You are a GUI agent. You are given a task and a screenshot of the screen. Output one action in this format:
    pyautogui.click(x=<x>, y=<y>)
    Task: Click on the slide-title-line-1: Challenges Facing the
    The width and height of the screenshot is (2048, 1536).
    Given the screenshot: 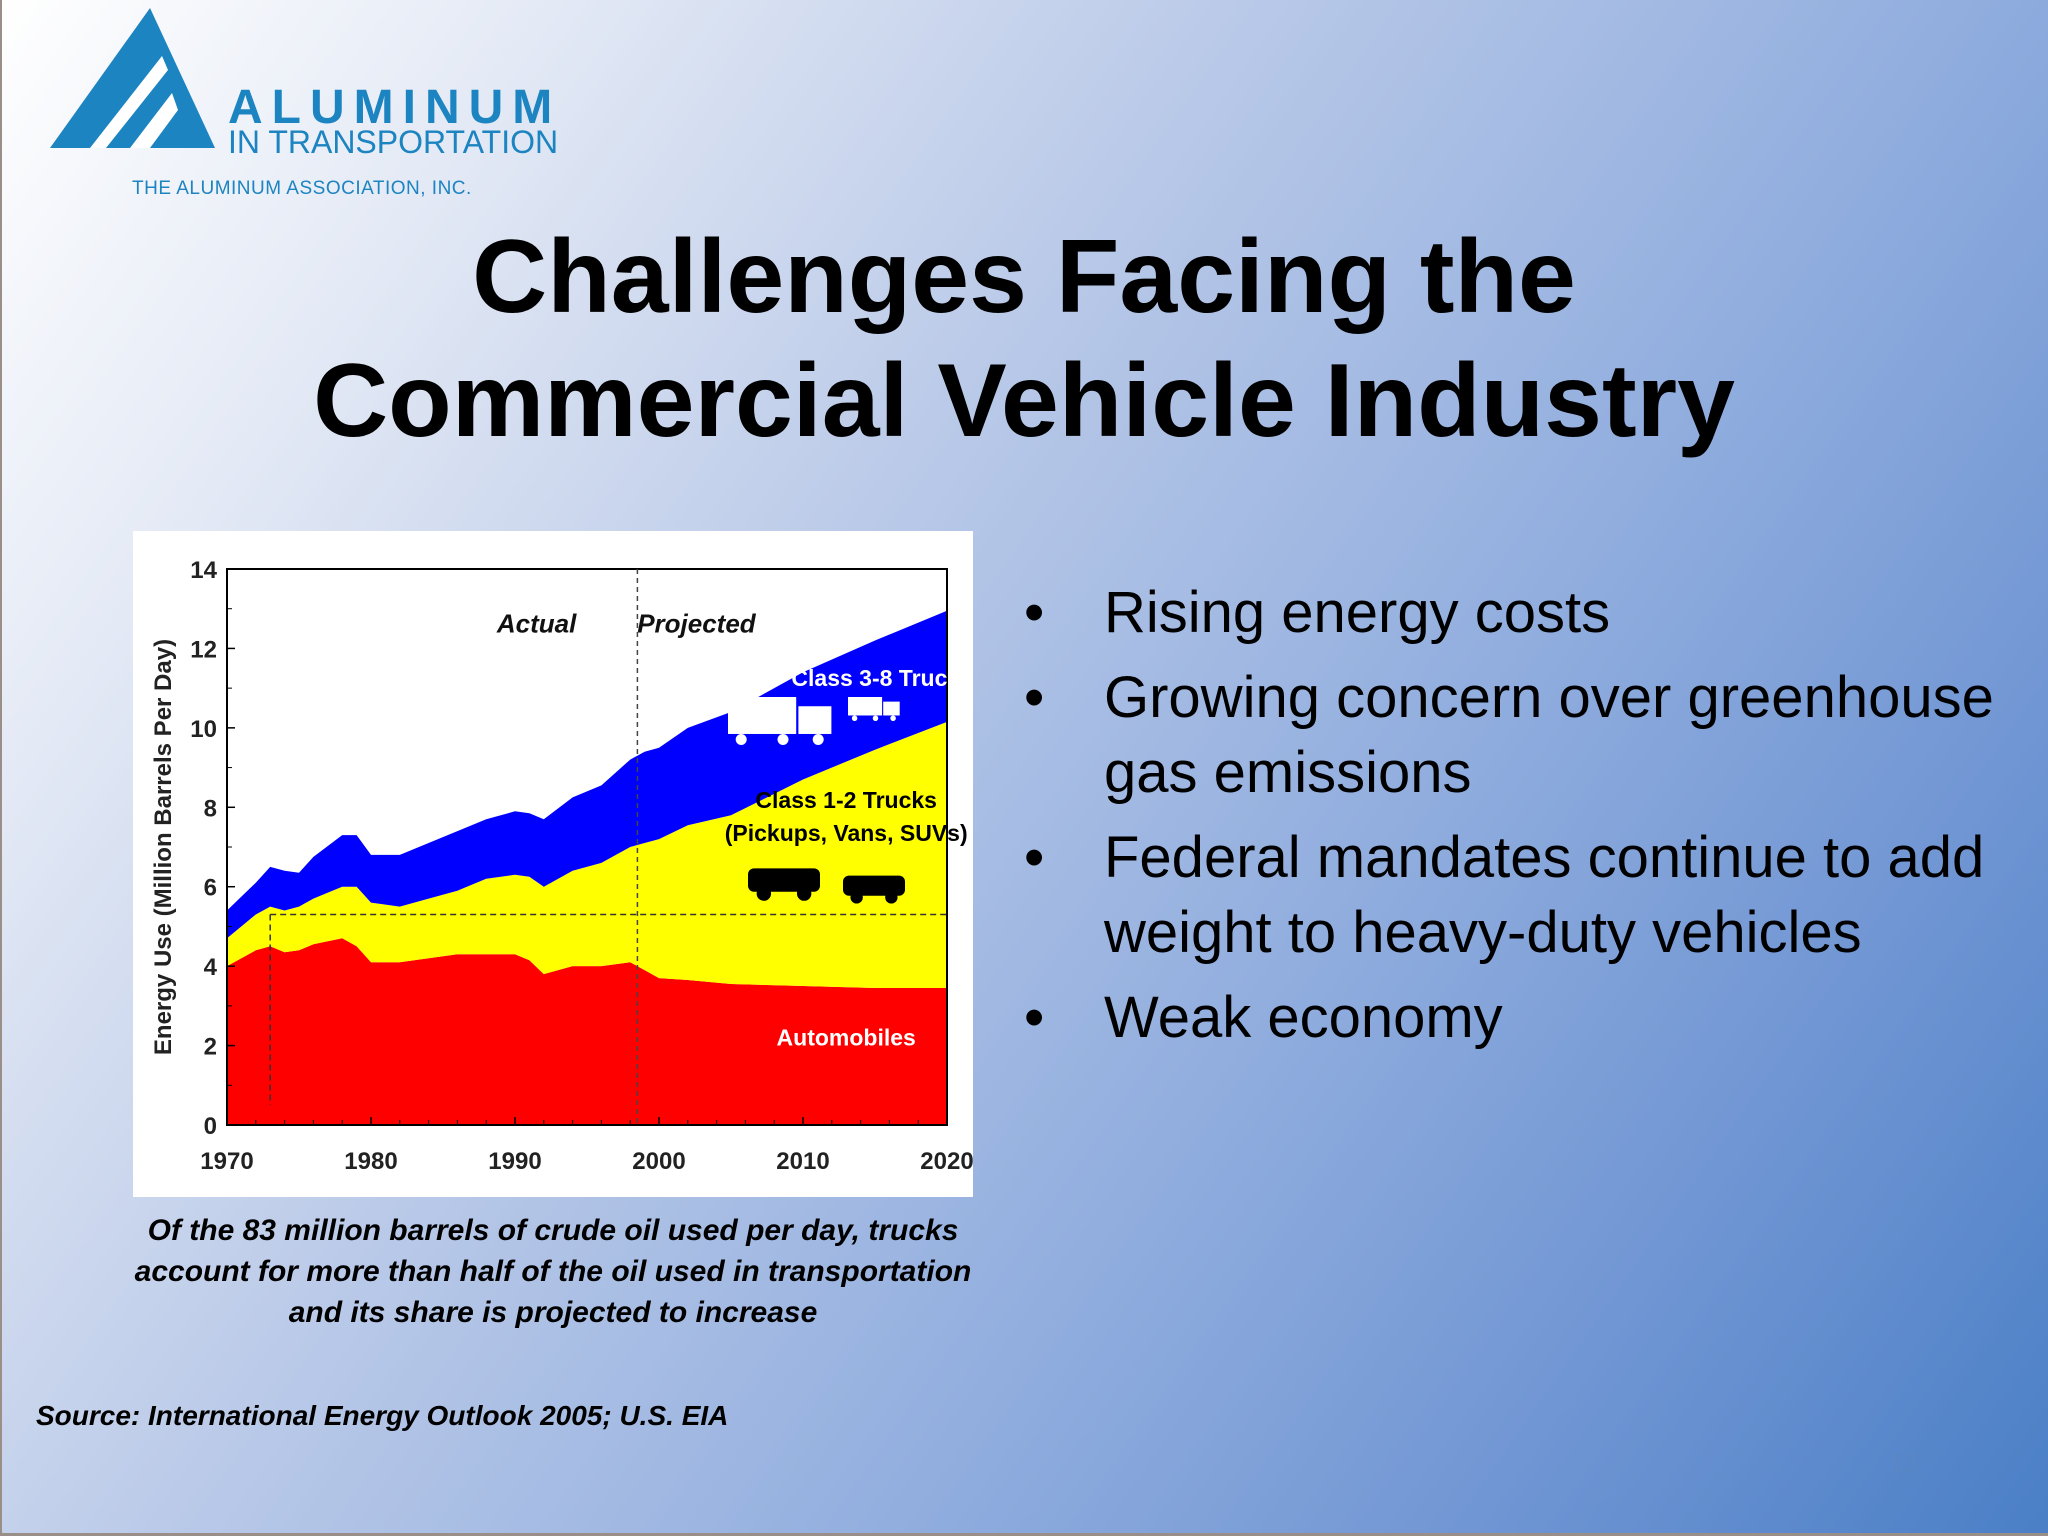 What is the action you would take?
    pyautogui.click(x=1024, y=277)
    